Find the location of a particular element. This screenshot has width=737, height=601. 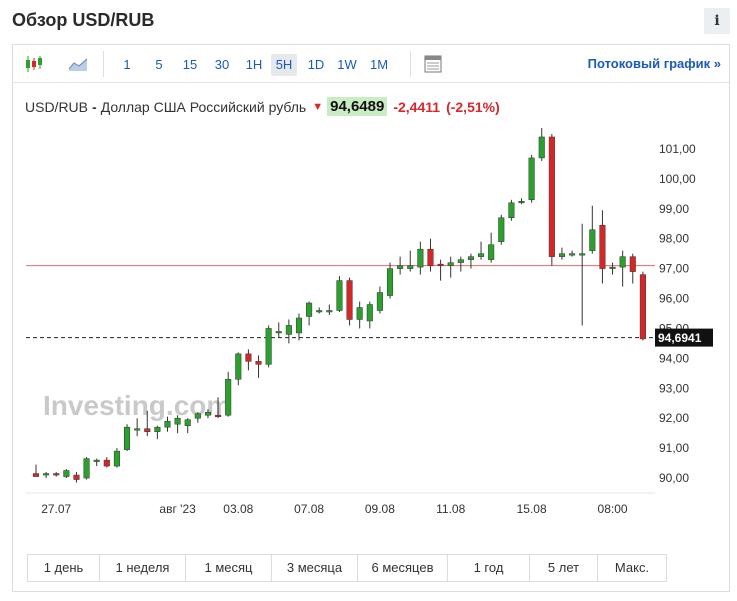

candlestick-chart-icon is located at coordinates (34, 64).